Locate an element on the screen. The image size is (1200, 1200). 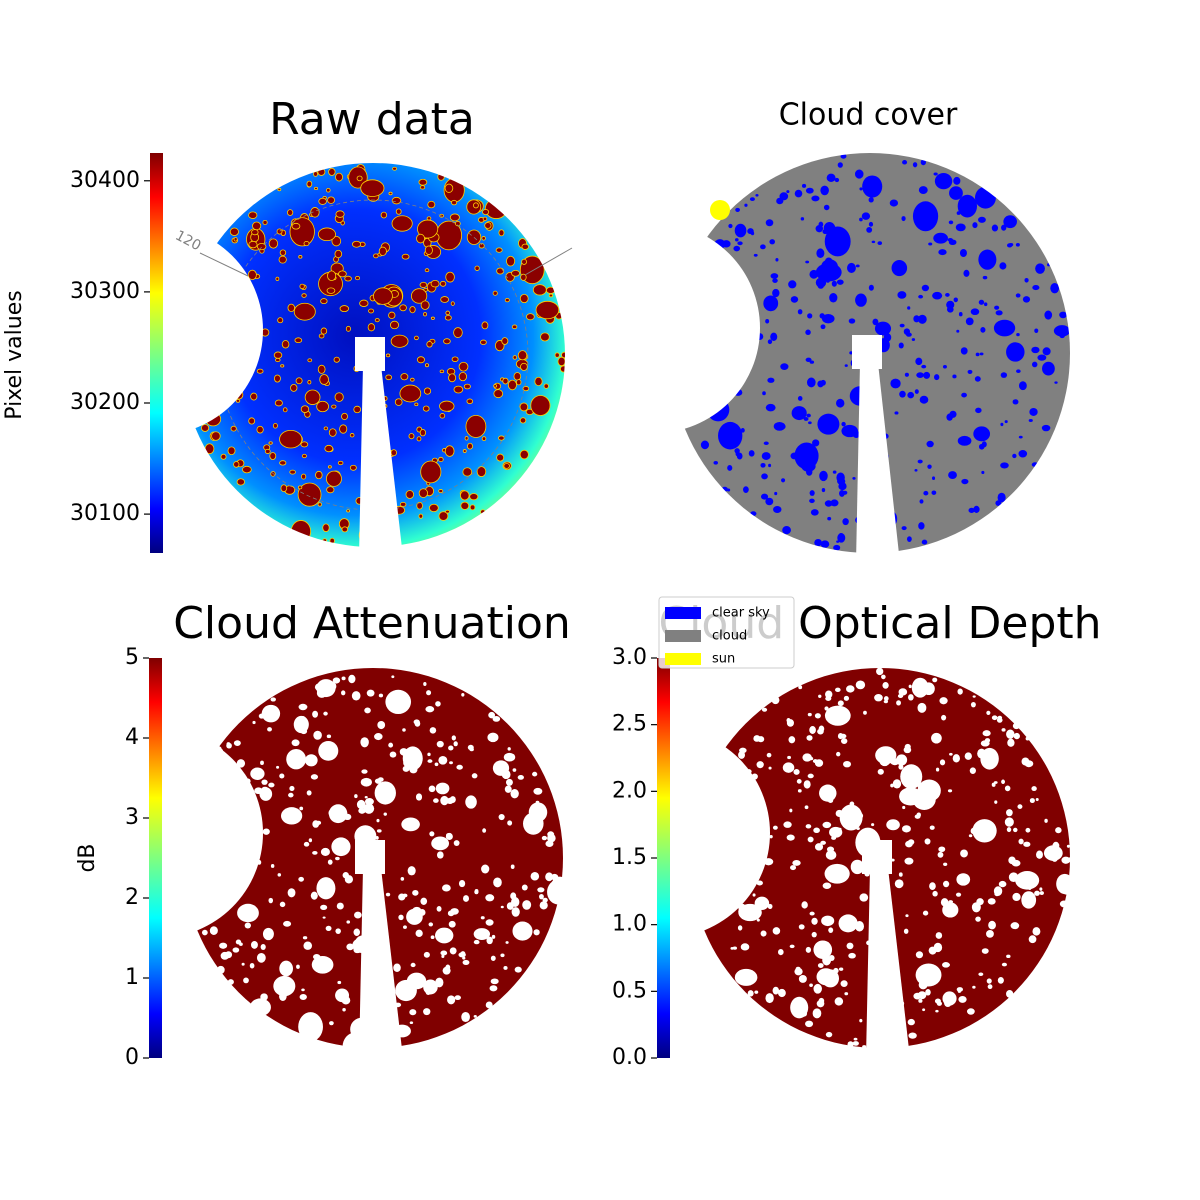
colorbar-label: dB is located at coordinates (87, 857).